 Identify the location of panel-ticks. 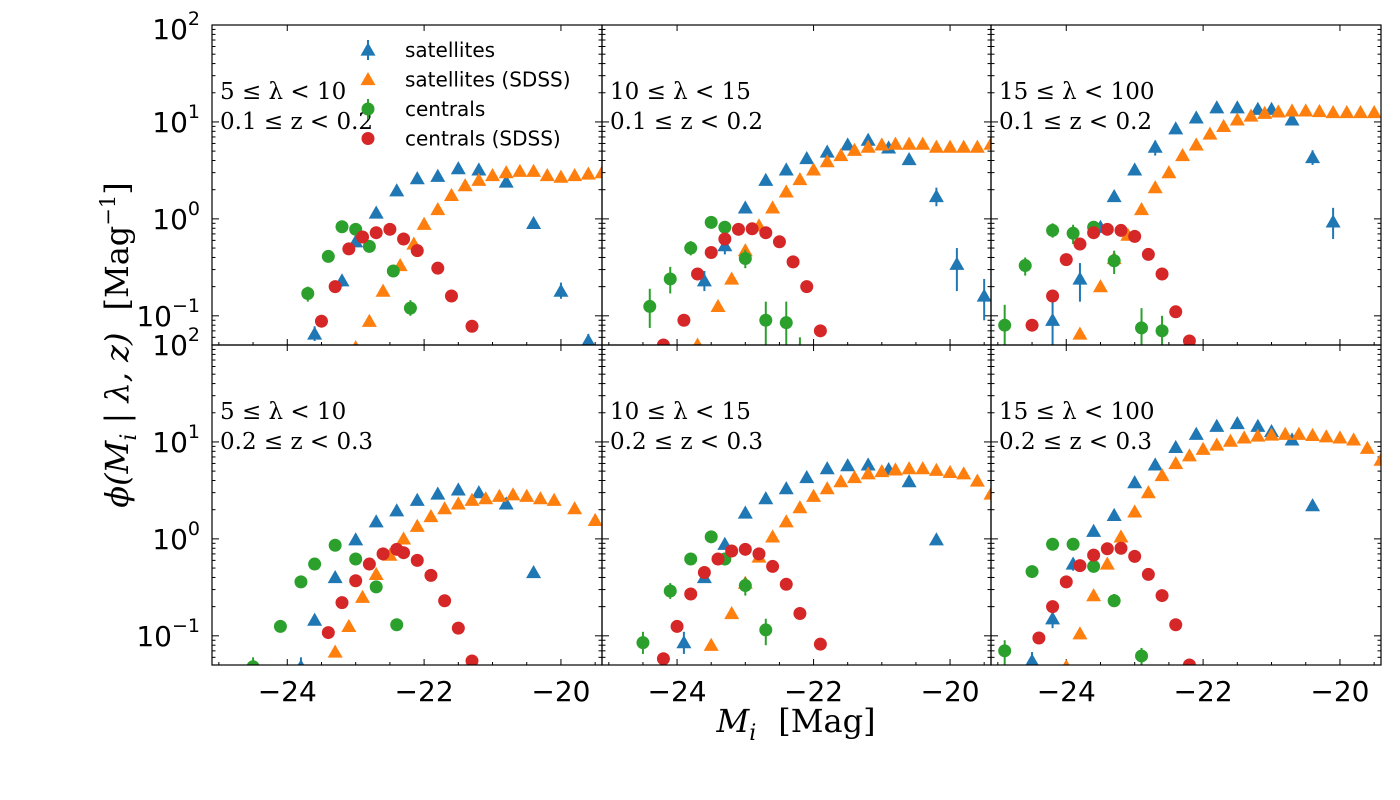
(407, 505).